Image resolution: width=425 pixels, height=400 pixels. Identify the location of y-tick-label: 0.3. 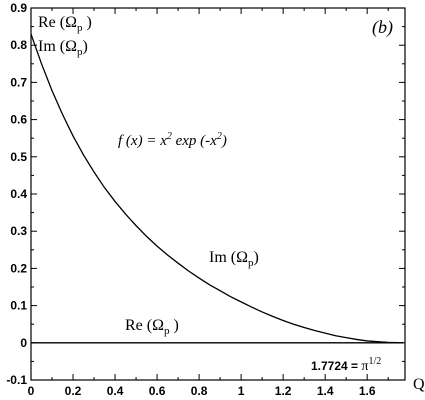
(18, 231).